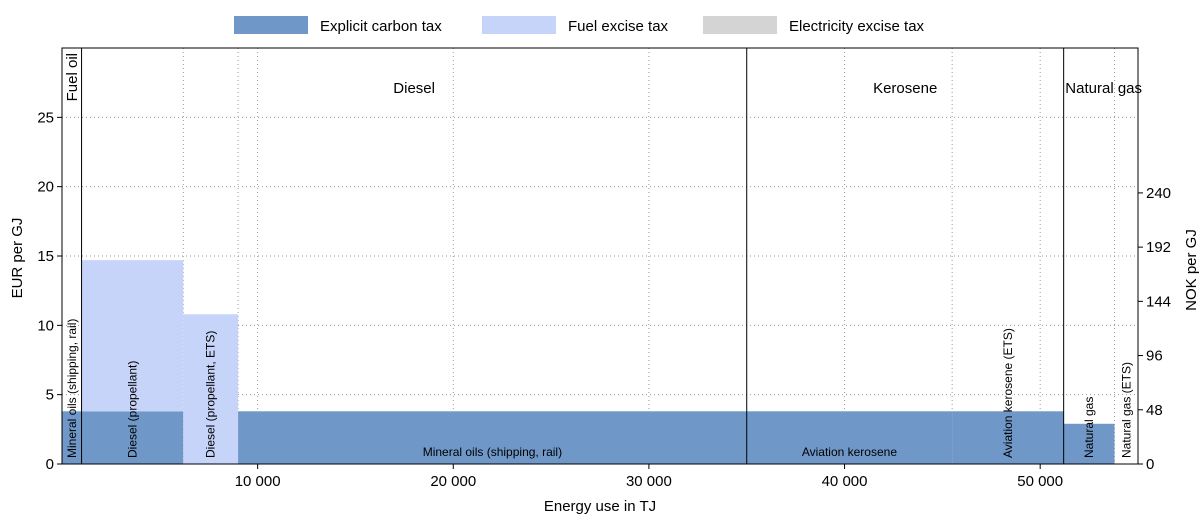 This screenshot has width=1203, height=516. What do you see at coordinates (45, 117) in the screenshot?
I see `y-tick-label: 25` at bounding box center [45, 117].